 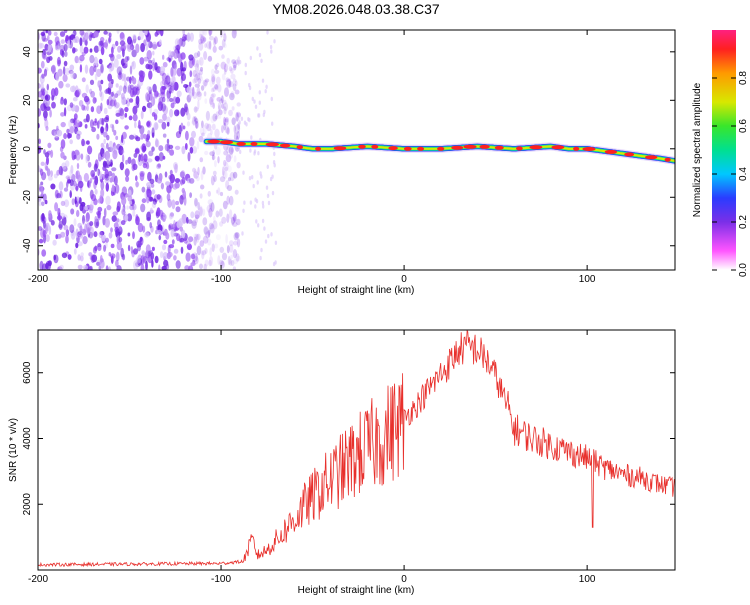 What do you see at coordinates (404, 279) in the screenshot?
I see `spectrogram-x-tick-label: 0` at bounding box center [404, 279].